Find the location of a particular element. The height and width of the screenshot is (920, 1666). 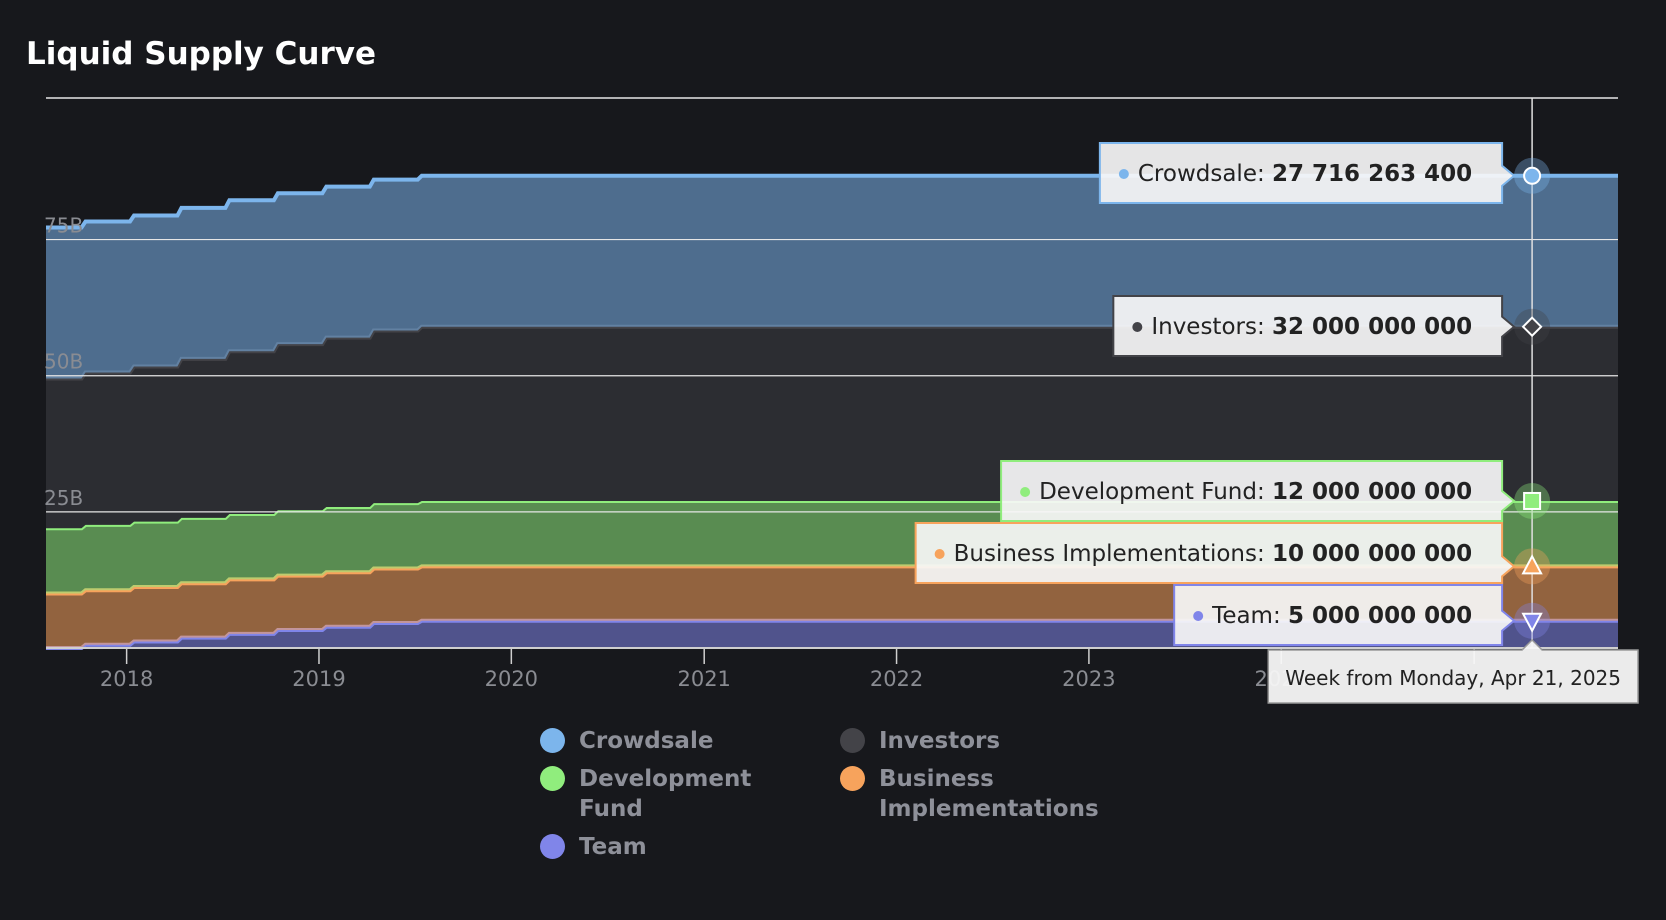

tooltip-date-text: Week from Monday, Apr 21, 2025 is located at coordinates (1453, 678).